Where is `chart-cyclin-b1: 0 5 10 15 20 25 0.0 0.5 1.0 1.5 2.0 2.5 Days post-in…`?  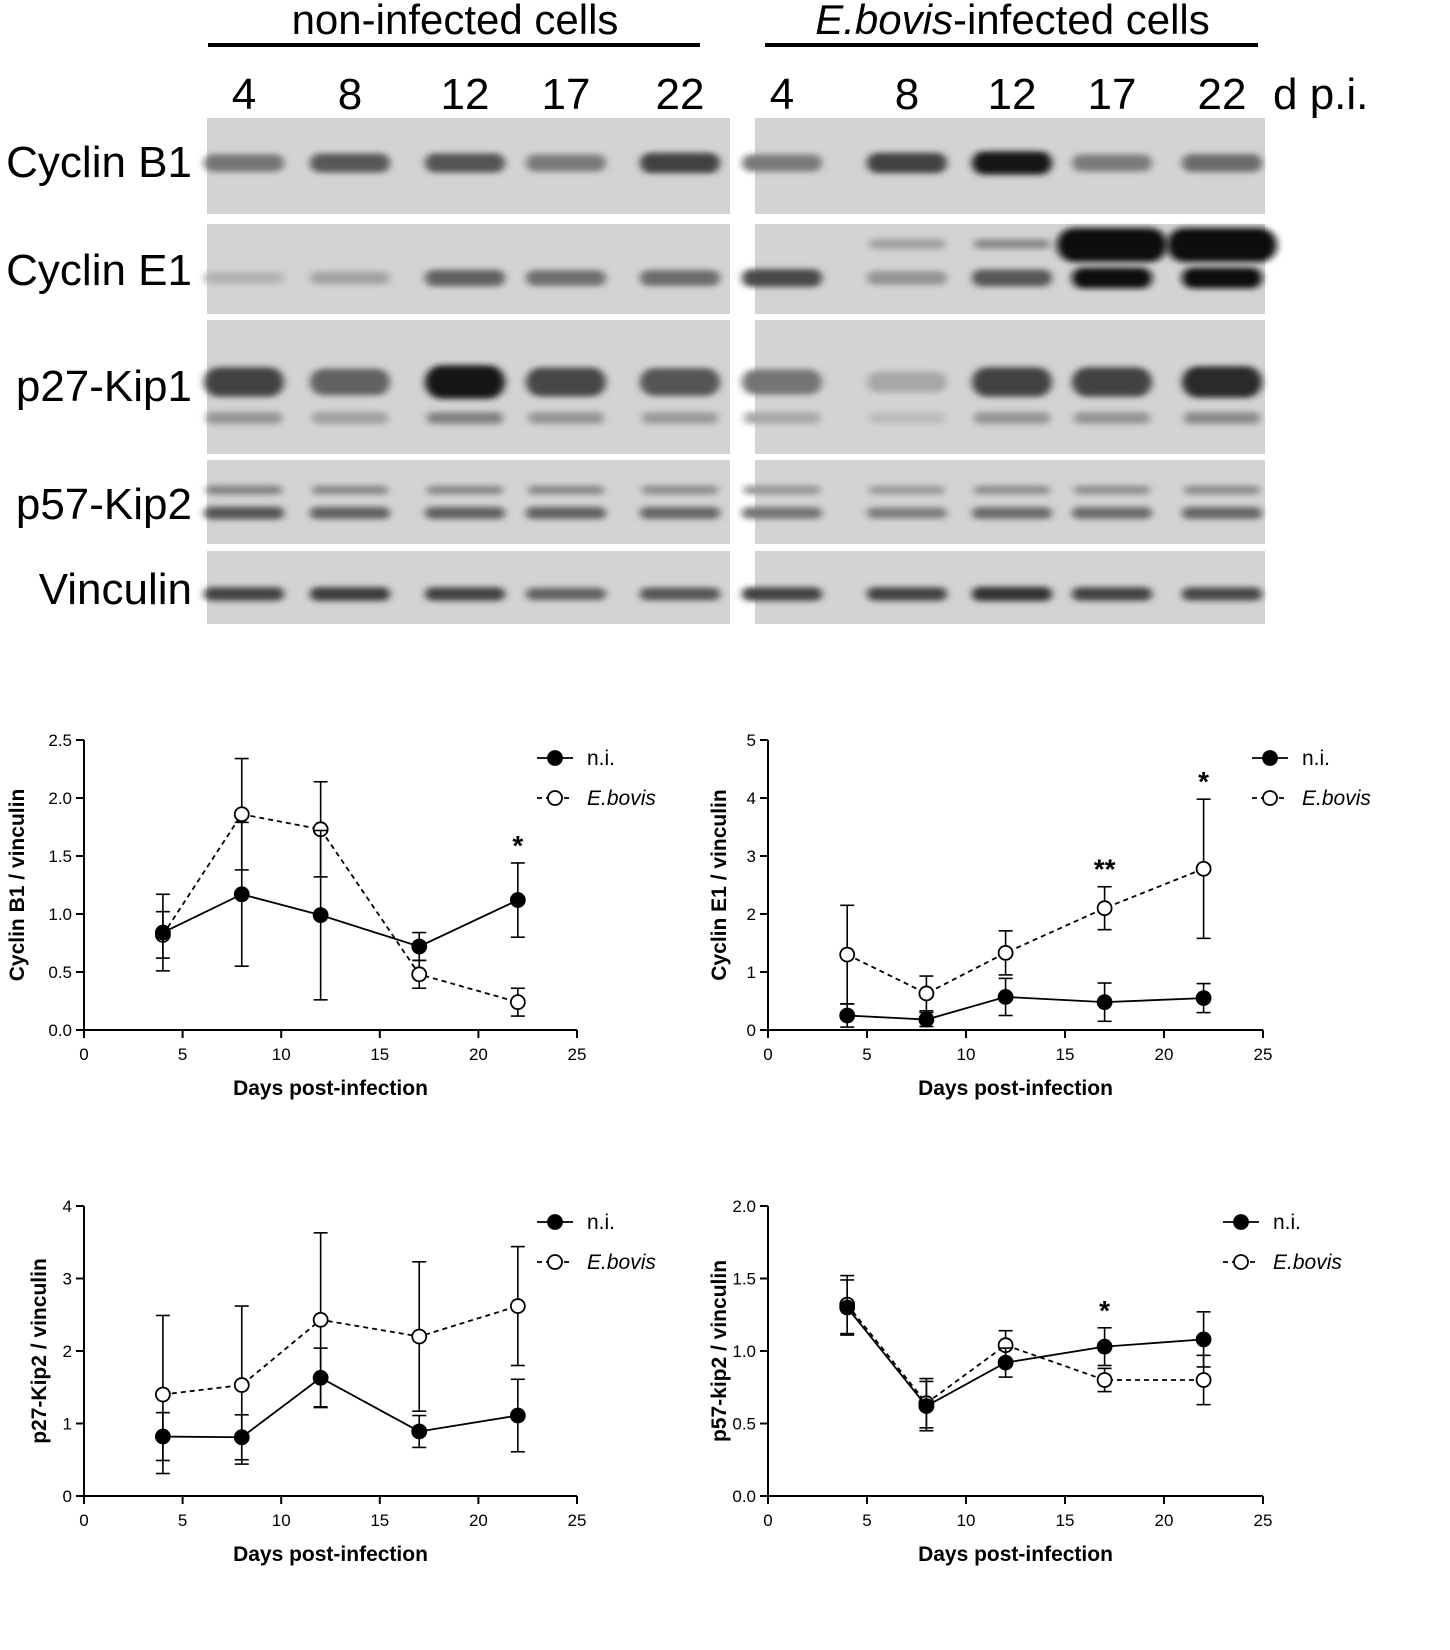
chart-cyclin-b1: 0 5 10 15 20 25 0.0 0.5 1.0 1.5 2.0 2.5 Days post-in… is located at coordinates (331, 915).